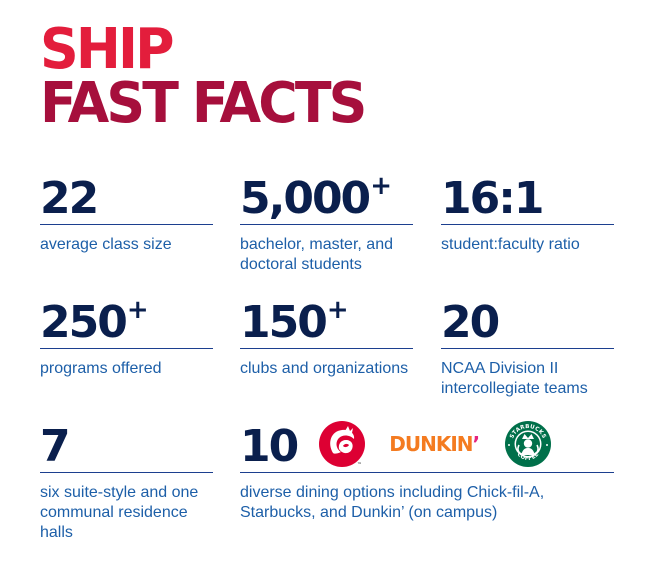  Describe the element at coordinates (294, 321) in the screenshot. I see `fact-number: 150 +` at that location.